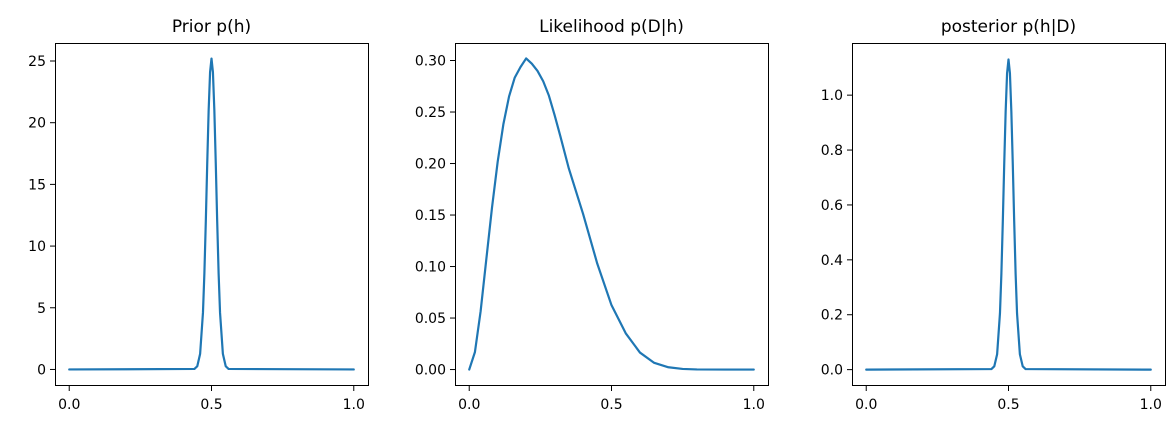  Describe the element at coordinates (832, 371) in the screenshot. I see `posterior-y-tick-label: 0.0` at that location.